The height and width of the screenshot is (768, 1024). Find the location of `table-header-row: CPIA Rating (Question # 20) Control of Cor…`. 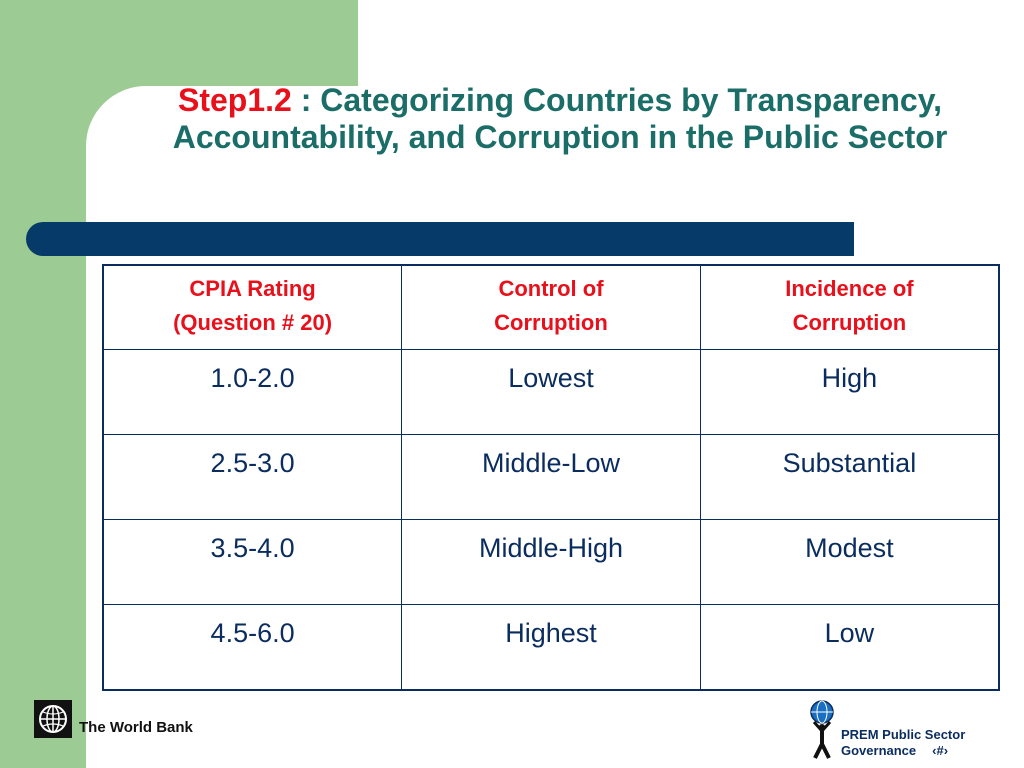

table-header-row: CPIA Rating (Question # 20) Control of Cor… is located at coordinates (551, 307).